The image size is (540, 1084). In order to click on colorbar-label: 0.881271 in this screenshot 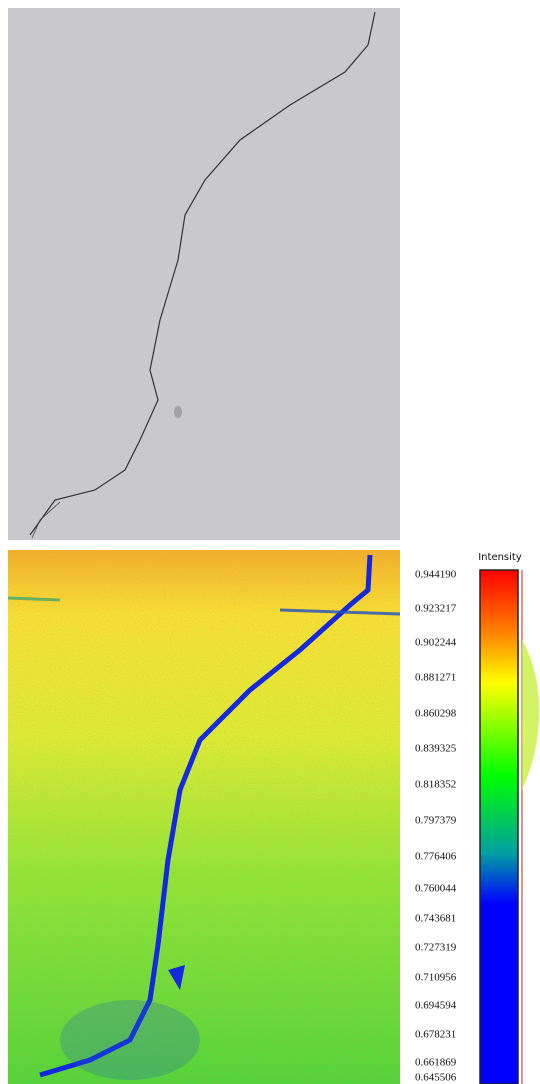, I will do `click(435, 678)`.